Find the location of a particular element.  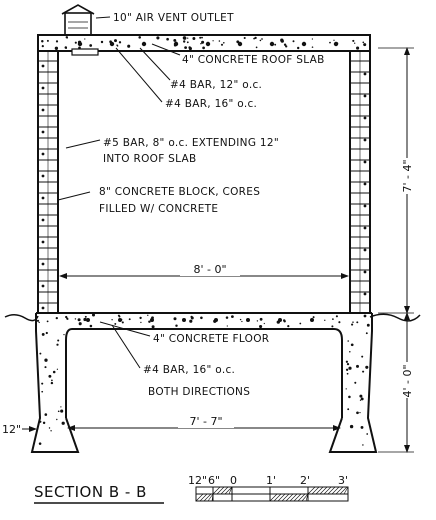

scale-tick-3: 1' is located at coordinates (271, 480).